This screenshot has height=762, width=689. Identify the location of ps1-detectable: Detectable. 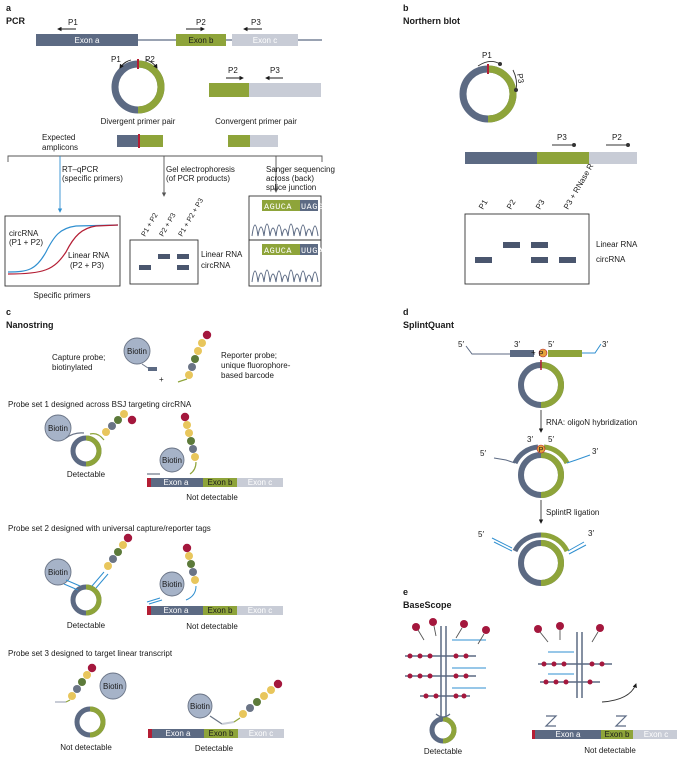
(86, 474).